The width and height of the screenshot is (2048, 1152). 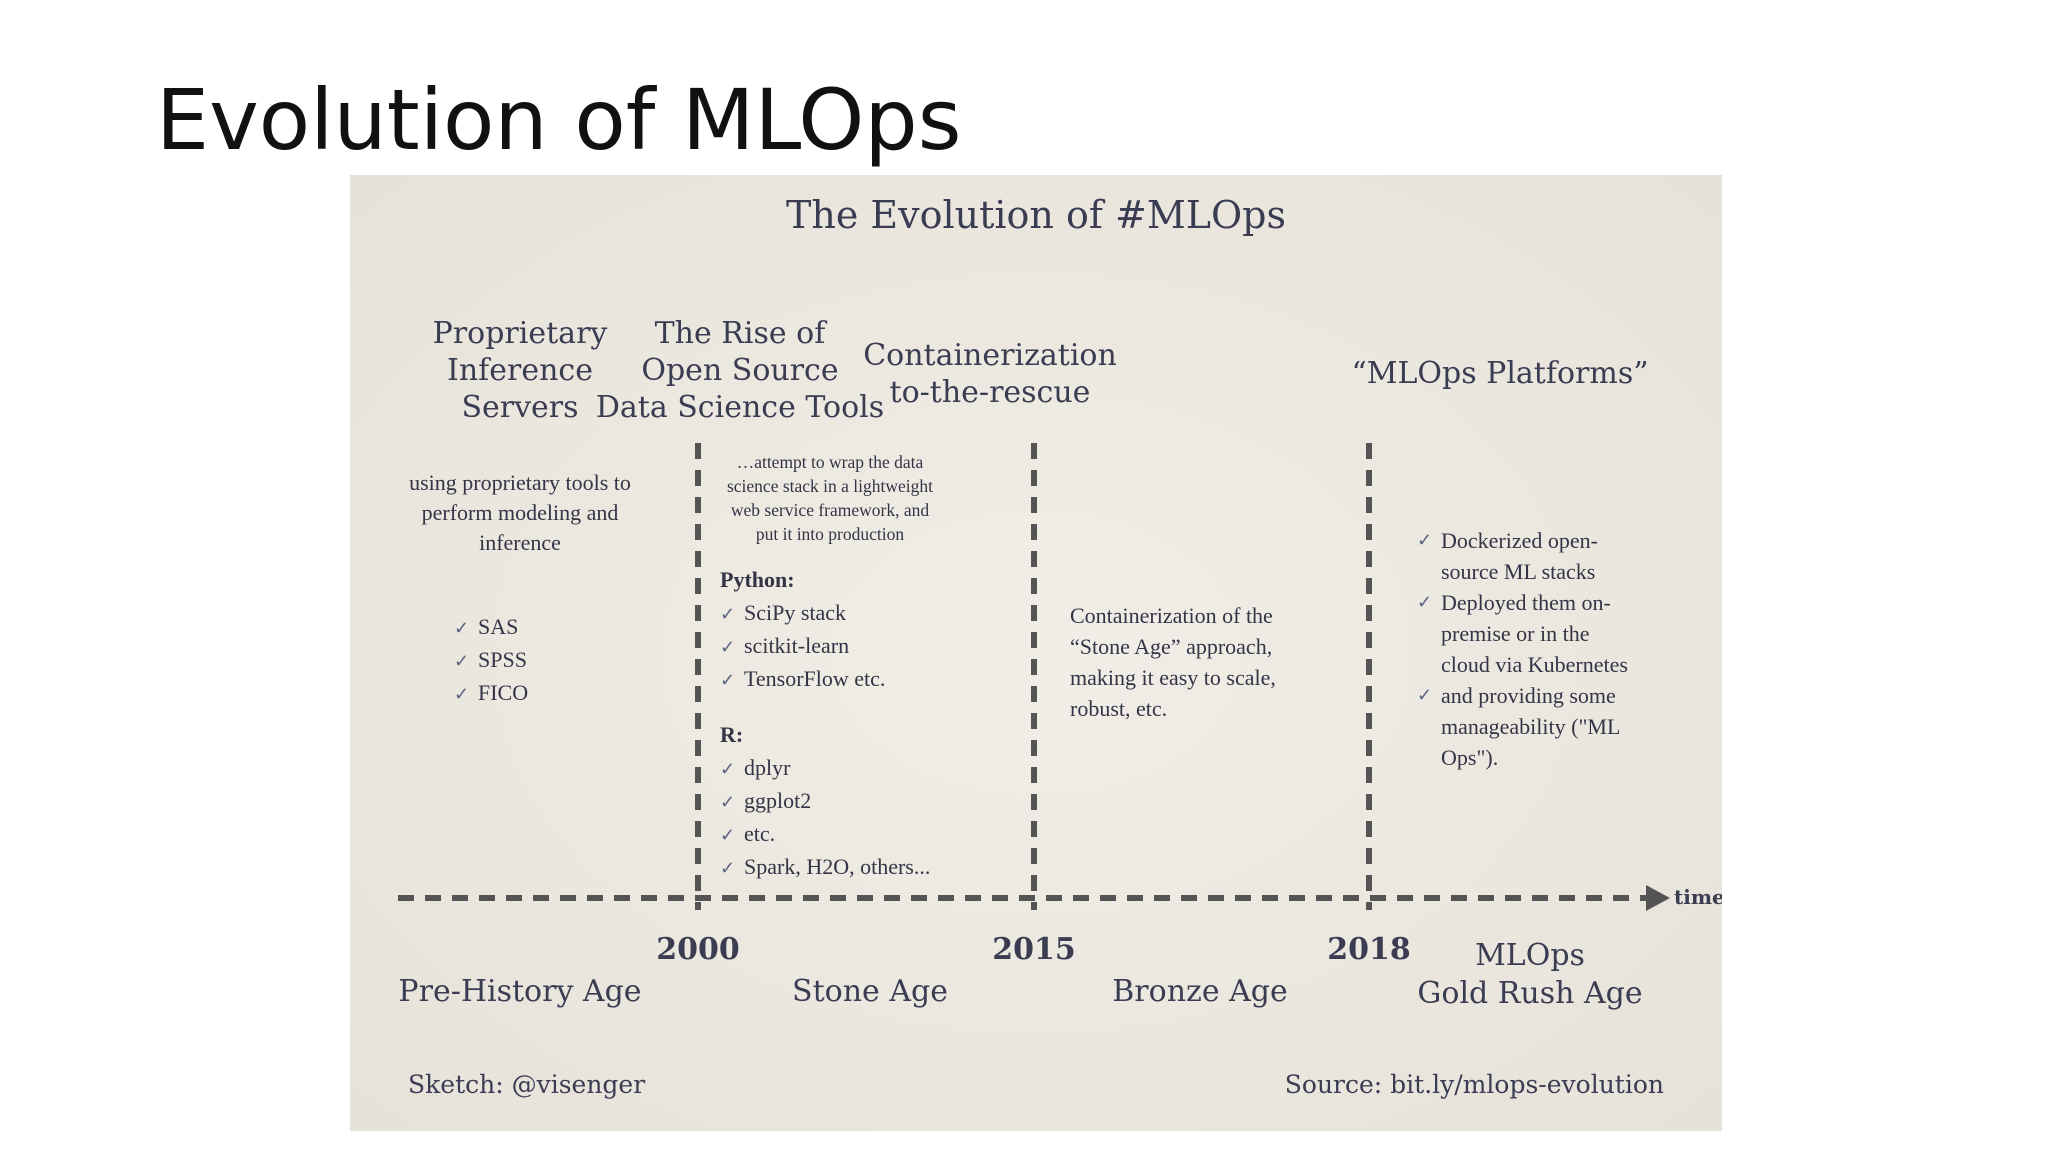 What do you see at coordinates (527, 1084) in the screenshot?
I see `sketch-credit: Sketch: @visenger` at bounding box center [527, 1084].